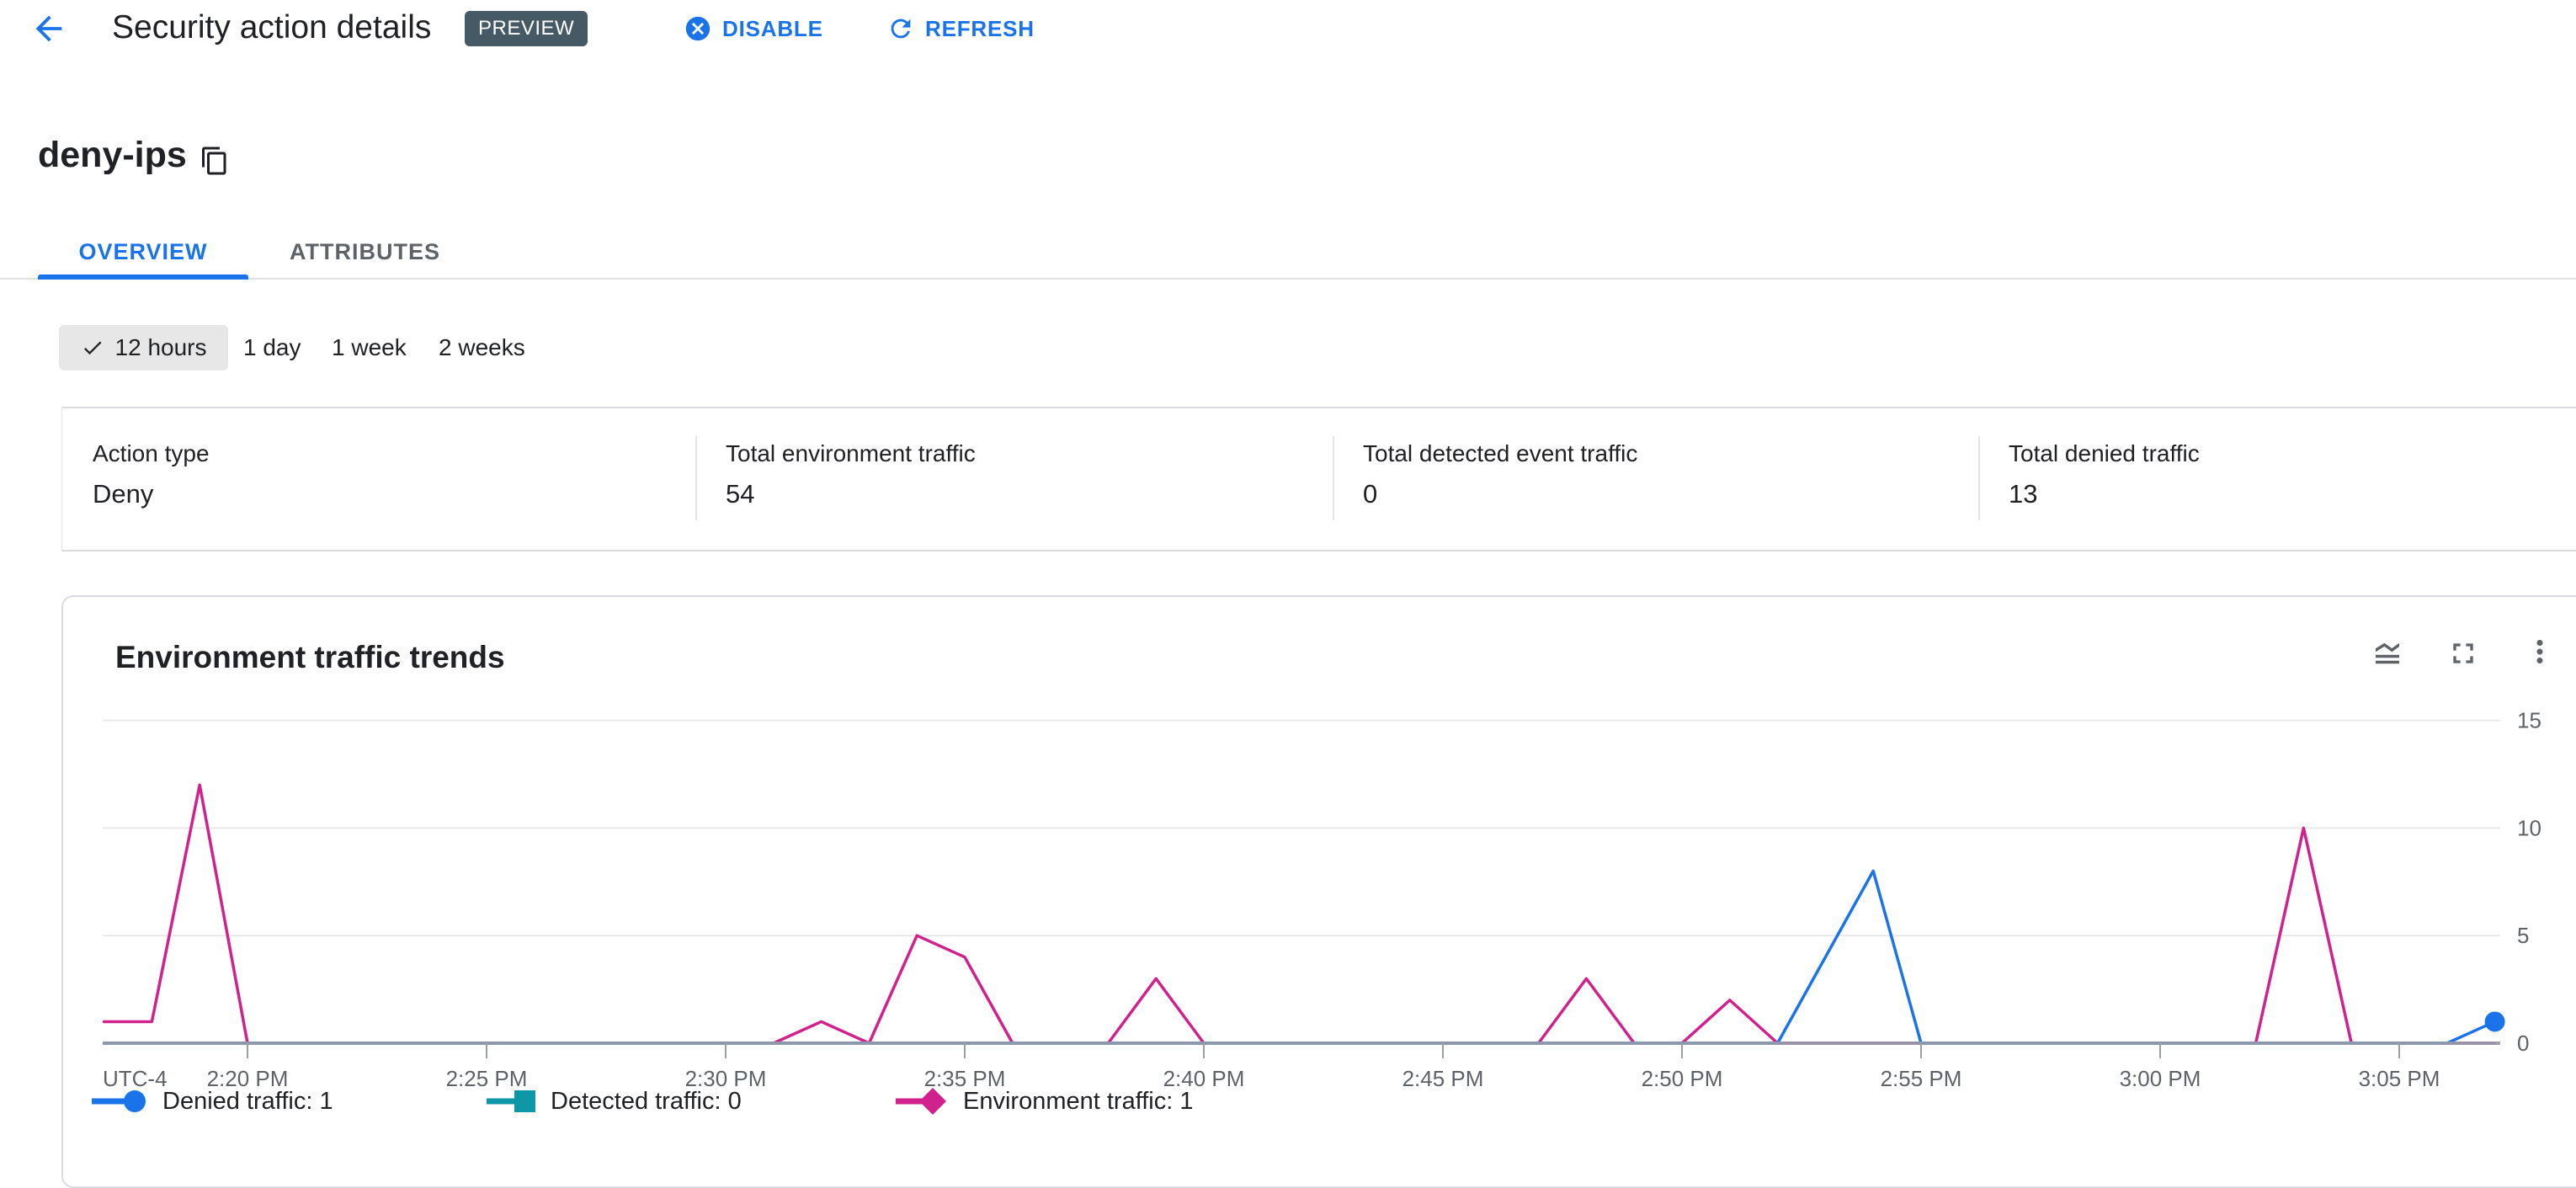 The height and width of the screenshot is (1188, 2576). I want to click on back-button, so click(48, 28).